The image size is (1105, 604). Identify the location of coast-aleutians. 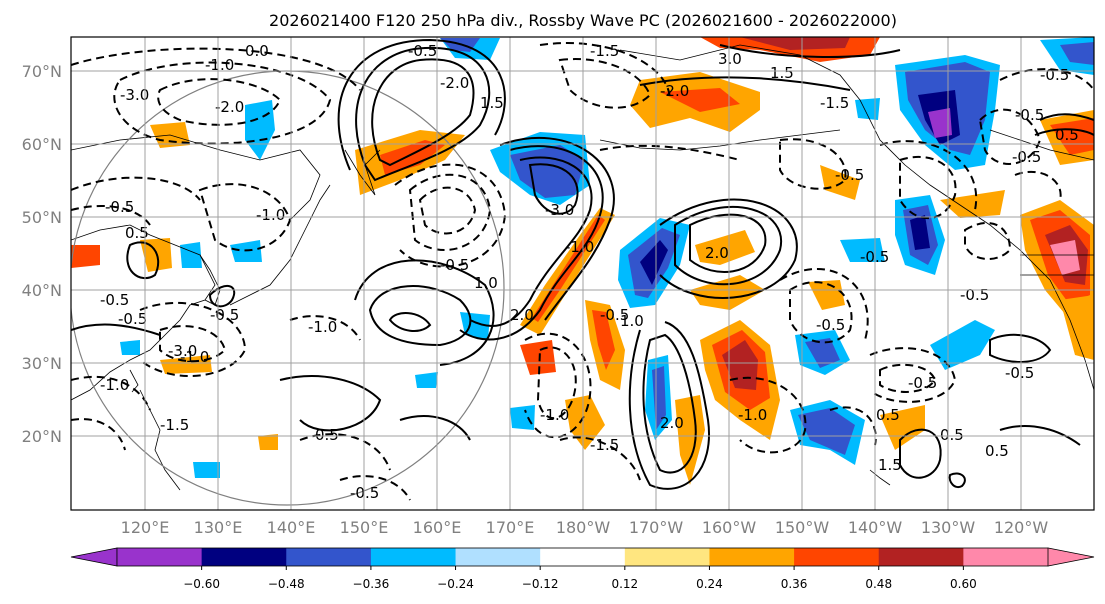
(720, 140).